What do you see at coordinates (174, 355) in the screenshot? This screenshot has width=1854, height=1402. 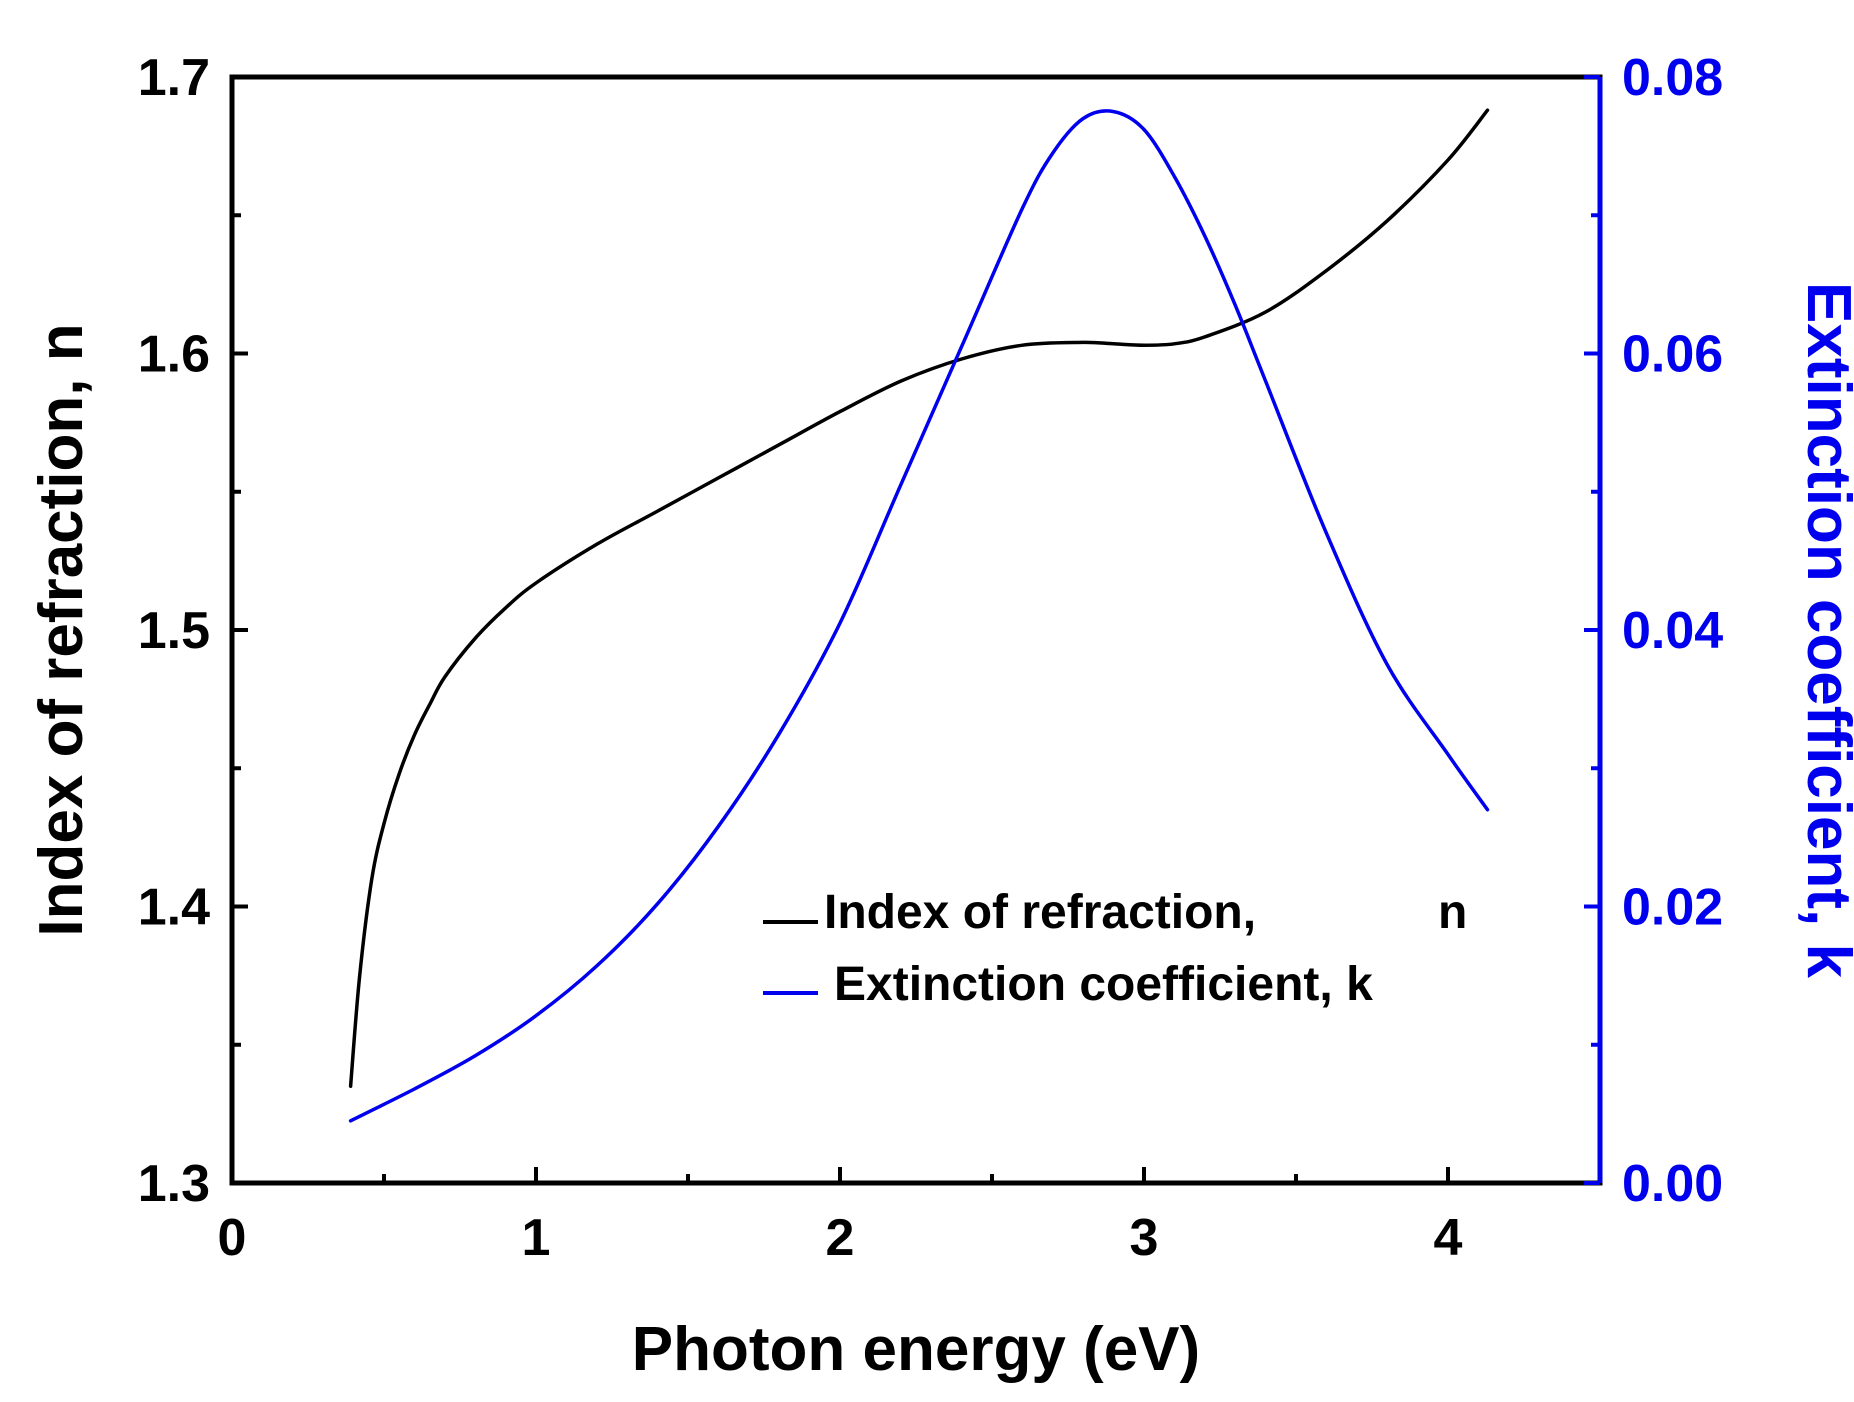 I see `y-tick-label: 1.6` at bounding box center [174, 355].